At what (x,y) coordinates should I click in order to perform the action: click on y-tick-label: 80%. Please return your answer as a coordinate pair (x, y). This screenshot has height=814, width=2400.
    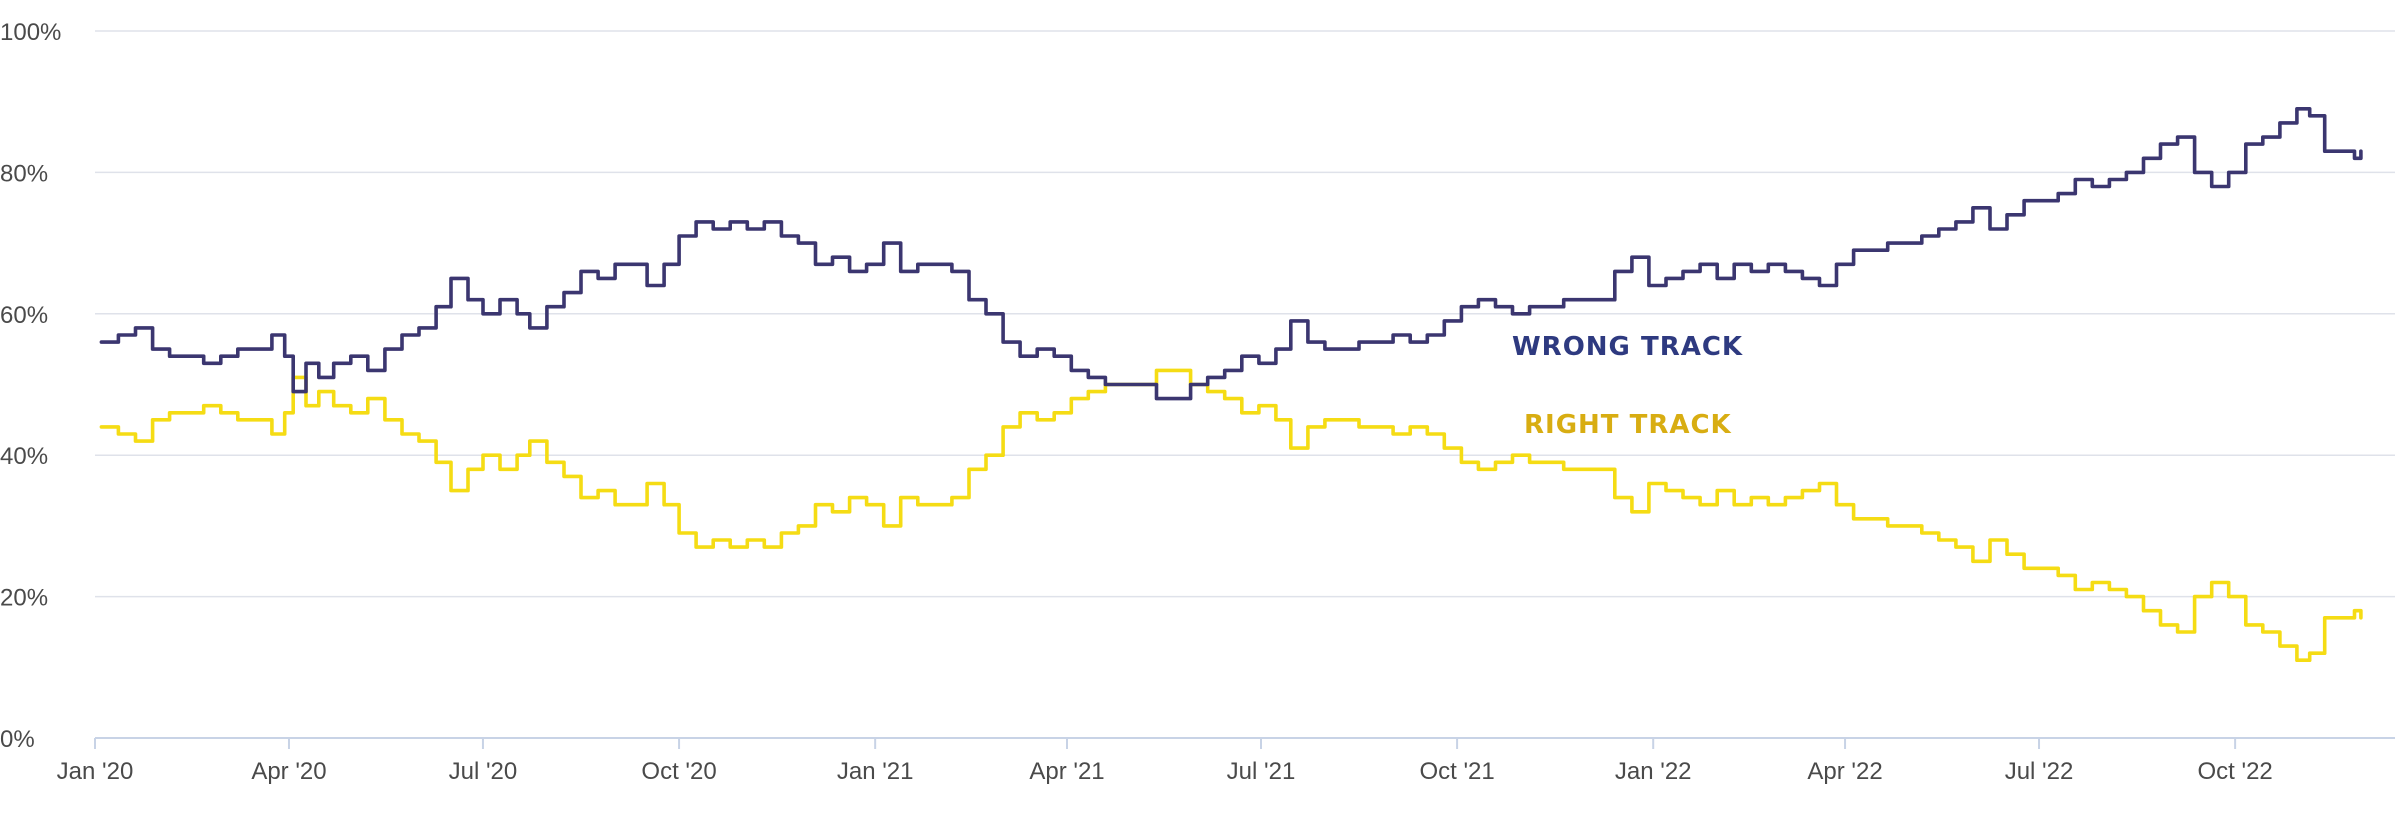
    Looking at the image, I should click on (24, 173).